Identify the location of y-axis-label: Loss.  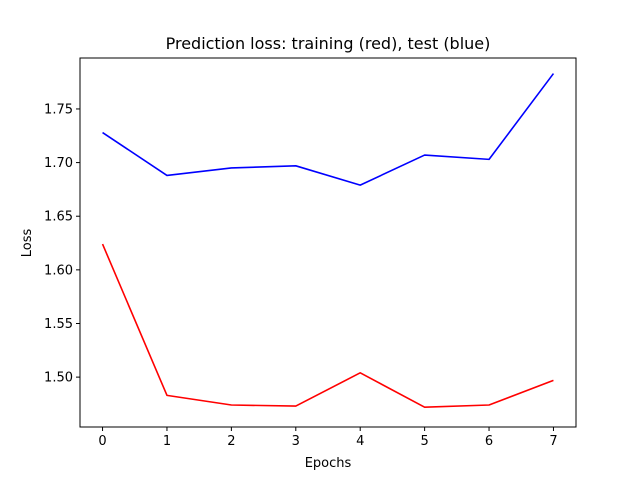
(27, 243).